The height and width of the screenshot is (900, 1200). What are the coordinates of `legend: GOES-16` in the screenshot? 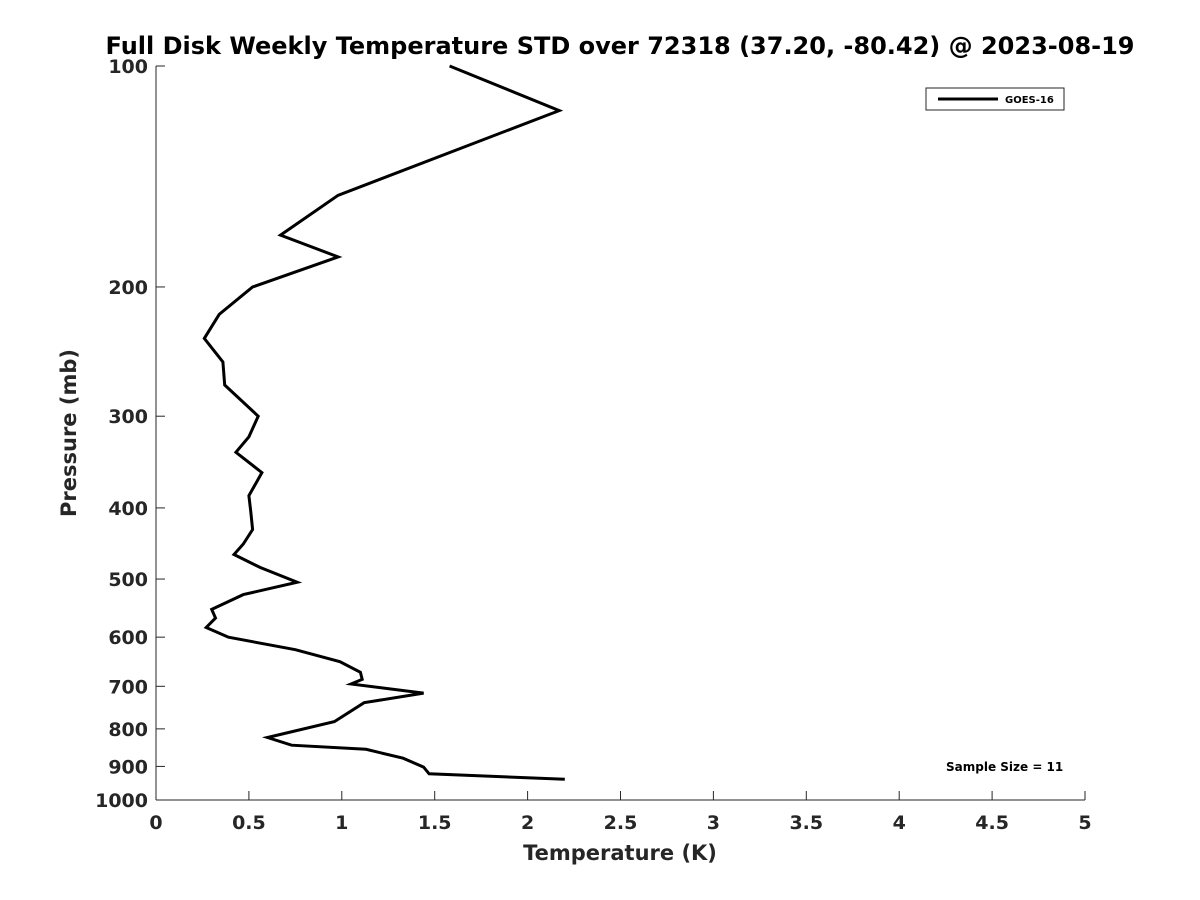 It's located at (995, 99).